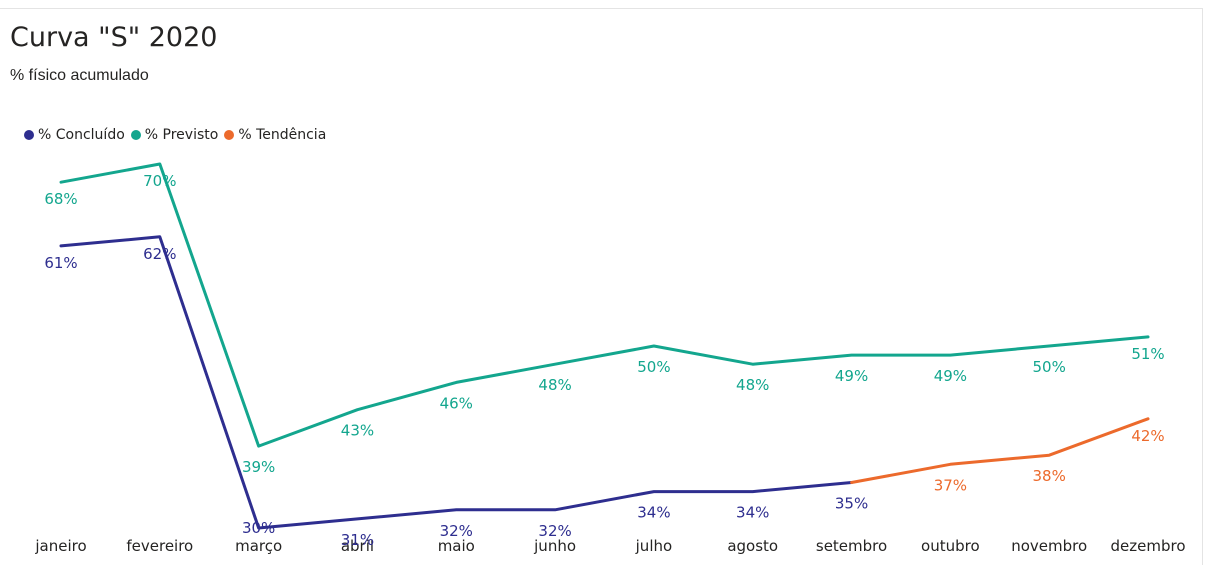  What do you see at coordinates (258, 528) in the screenshot?
I see `data-label-concluido-março: 30%` at bounding box center [258, 528].